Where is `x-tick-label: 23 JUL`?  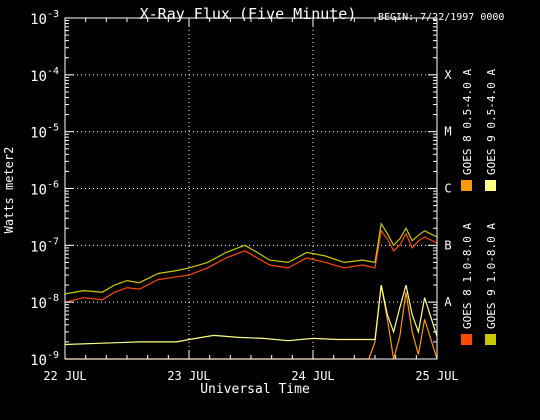
x-tick-label: 23 JUL is located at coordinates (188, 376).